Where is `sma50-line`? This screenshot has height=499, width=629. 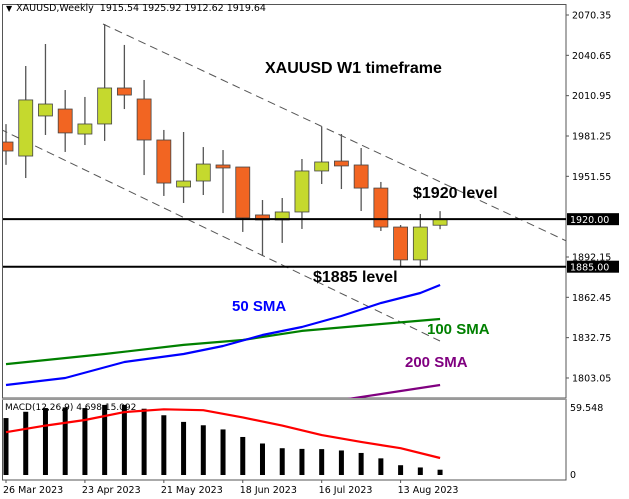
sma50-line is located at coordinates (223, 335).